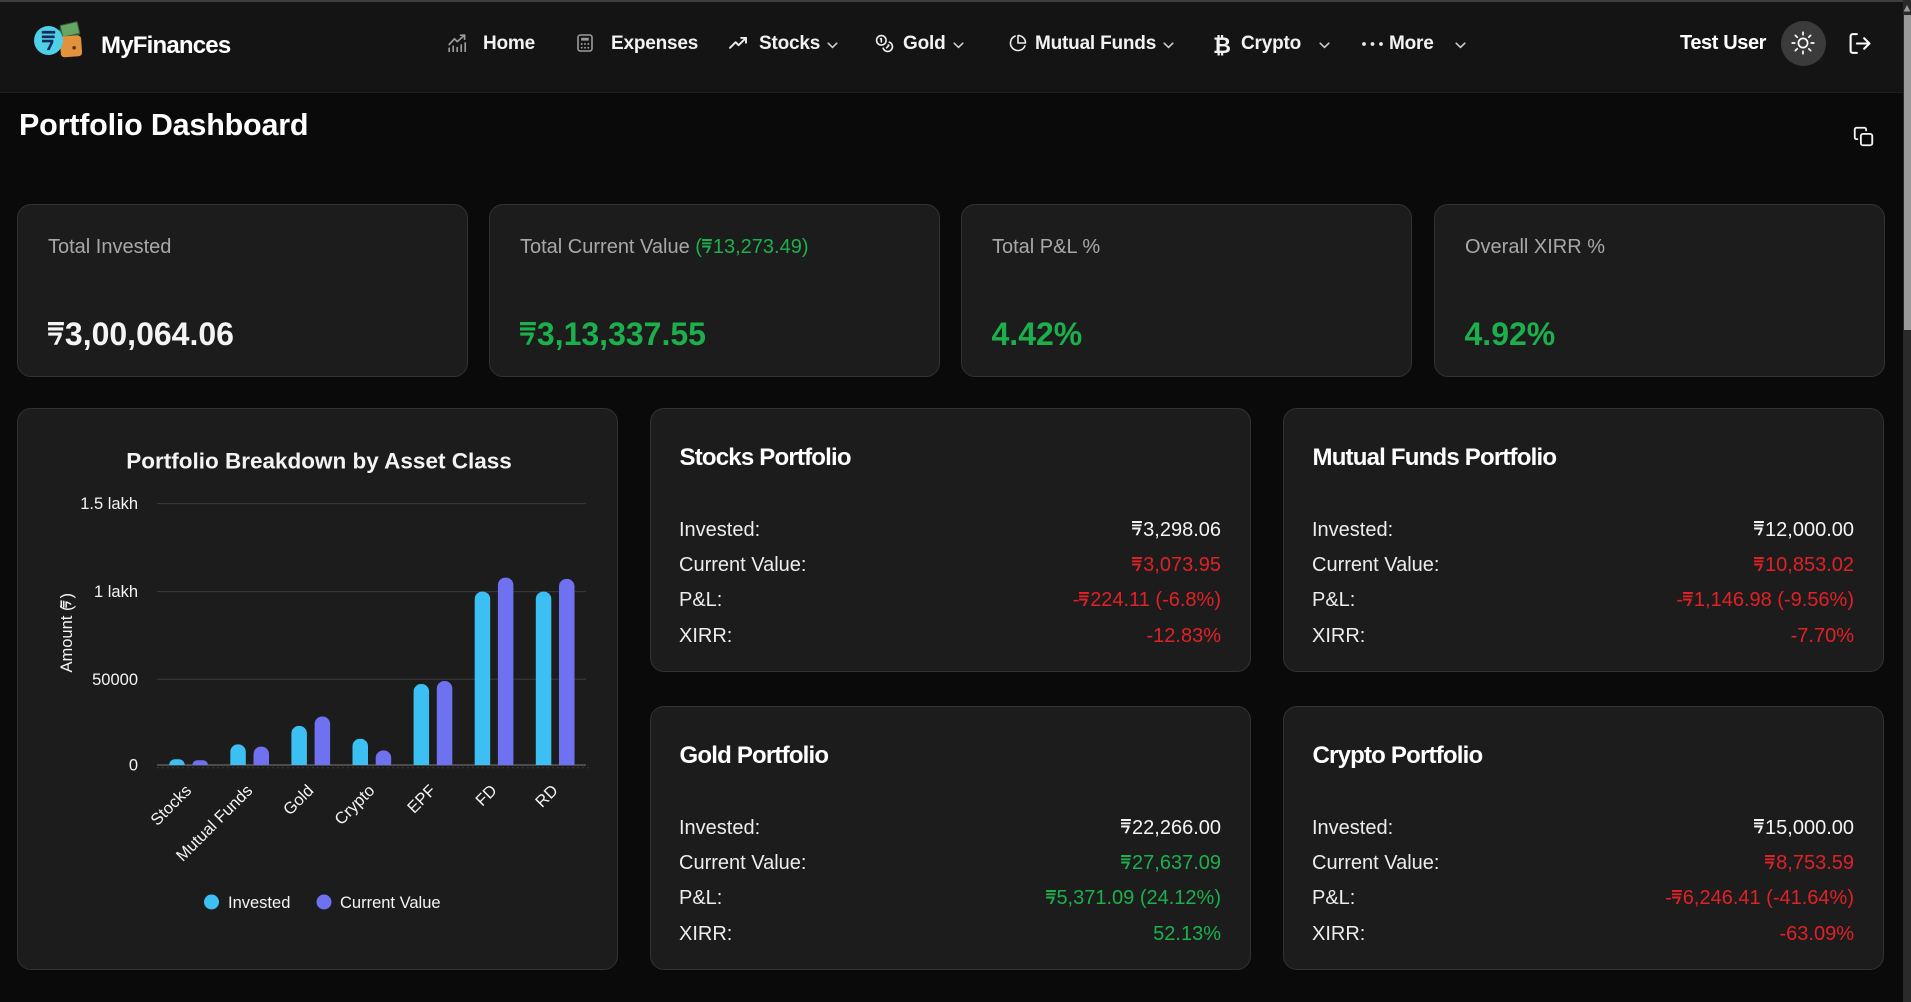 This screenshot has width=1911, height=1002. What do you see at coordinates (116, 592) in the screenshot?
I see `svg-text: 1 lakh` at bounding box center [116, 592].